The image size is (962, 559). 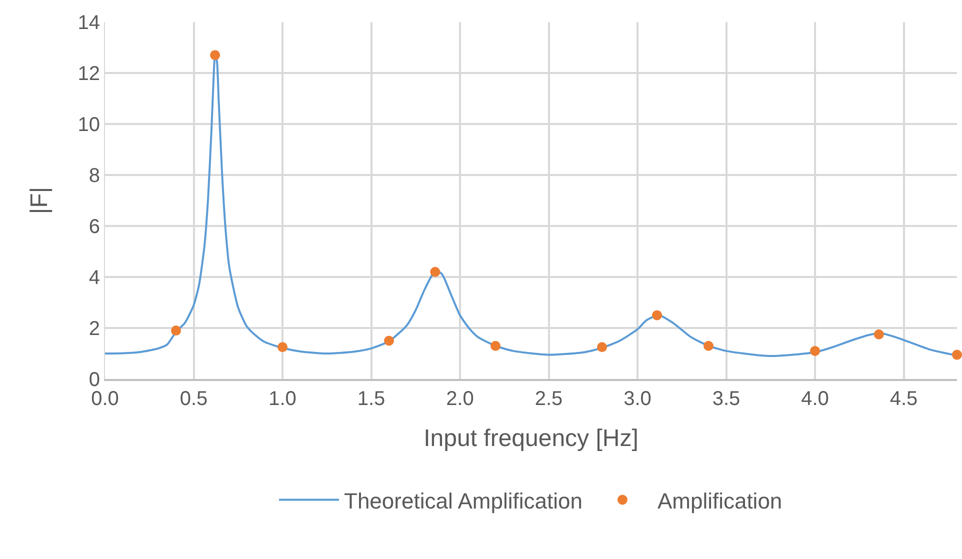 I want to click on x-tick-label: 3.0, so click(x=638, y=399).